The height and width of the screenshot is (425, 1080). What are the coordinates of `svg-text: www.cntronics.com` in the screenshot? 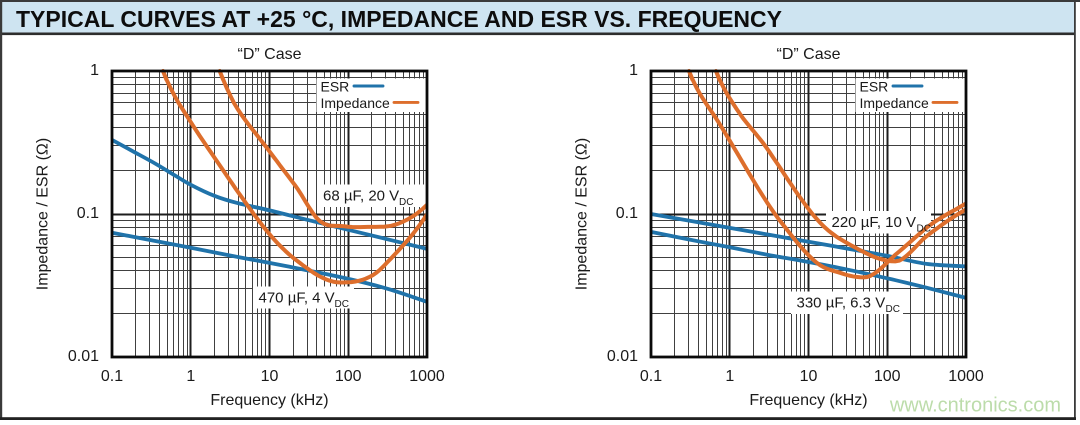 It's located at (975, 406).